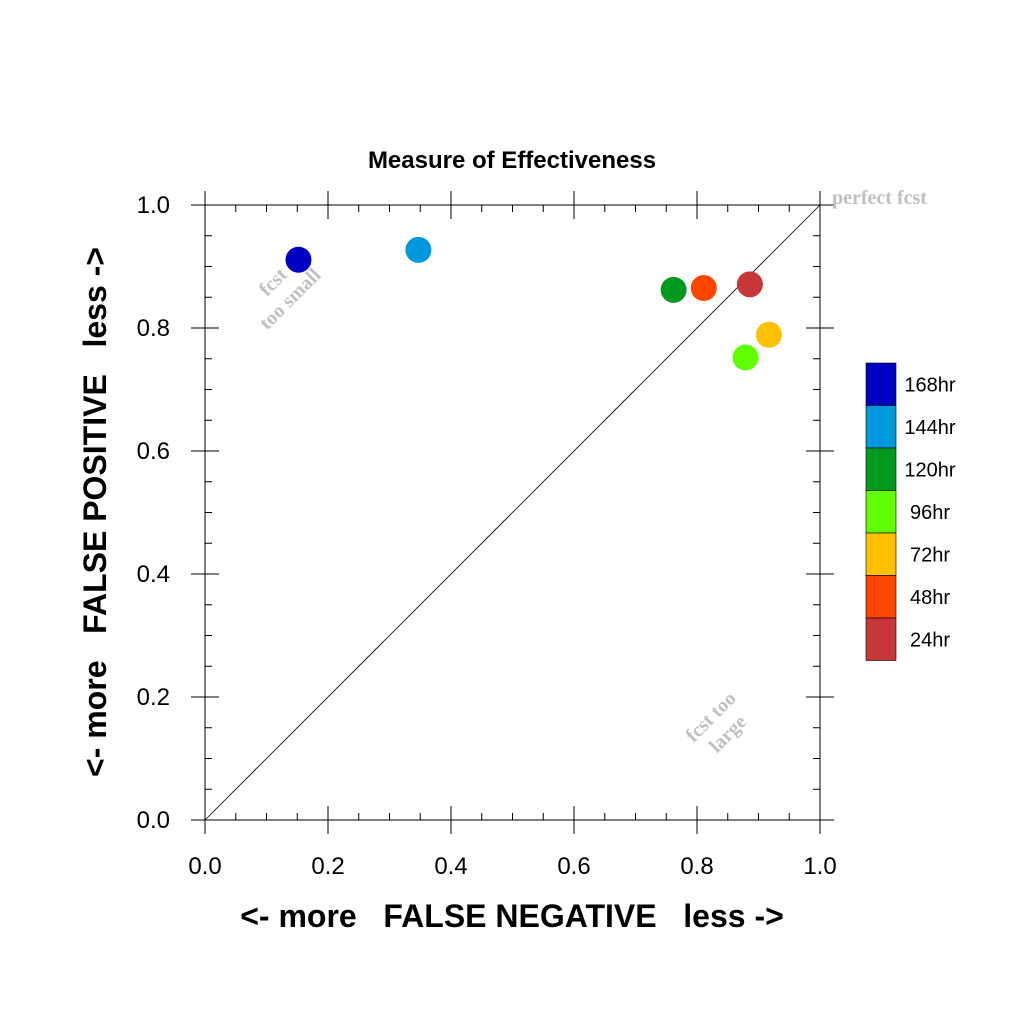 The width and height of the screenshot is (1024, 1024). I want to click on point-48hr, so click(703, 288).